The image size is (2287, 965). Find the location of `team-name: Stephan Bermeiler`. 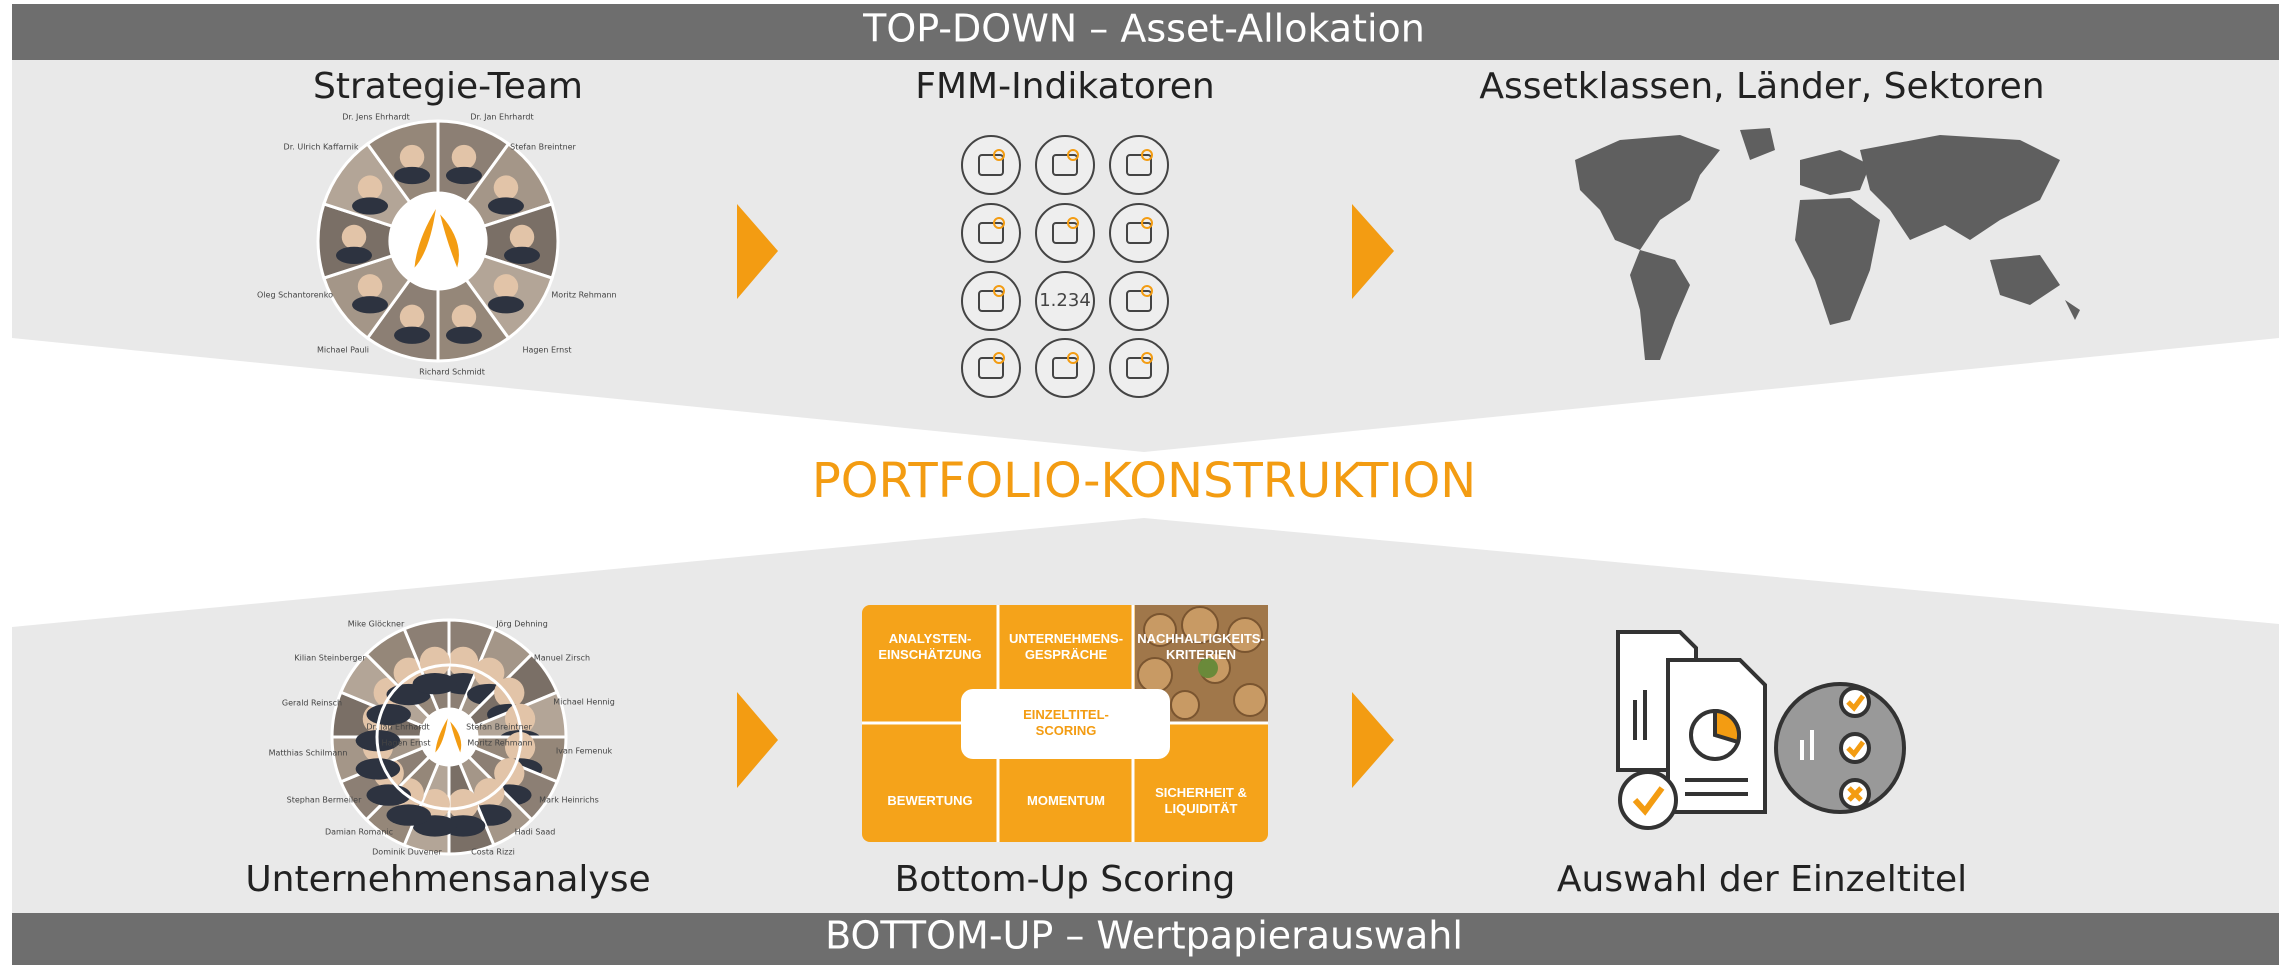

team-name: Stephan Bermeiler is located at coordinates (324, 800).